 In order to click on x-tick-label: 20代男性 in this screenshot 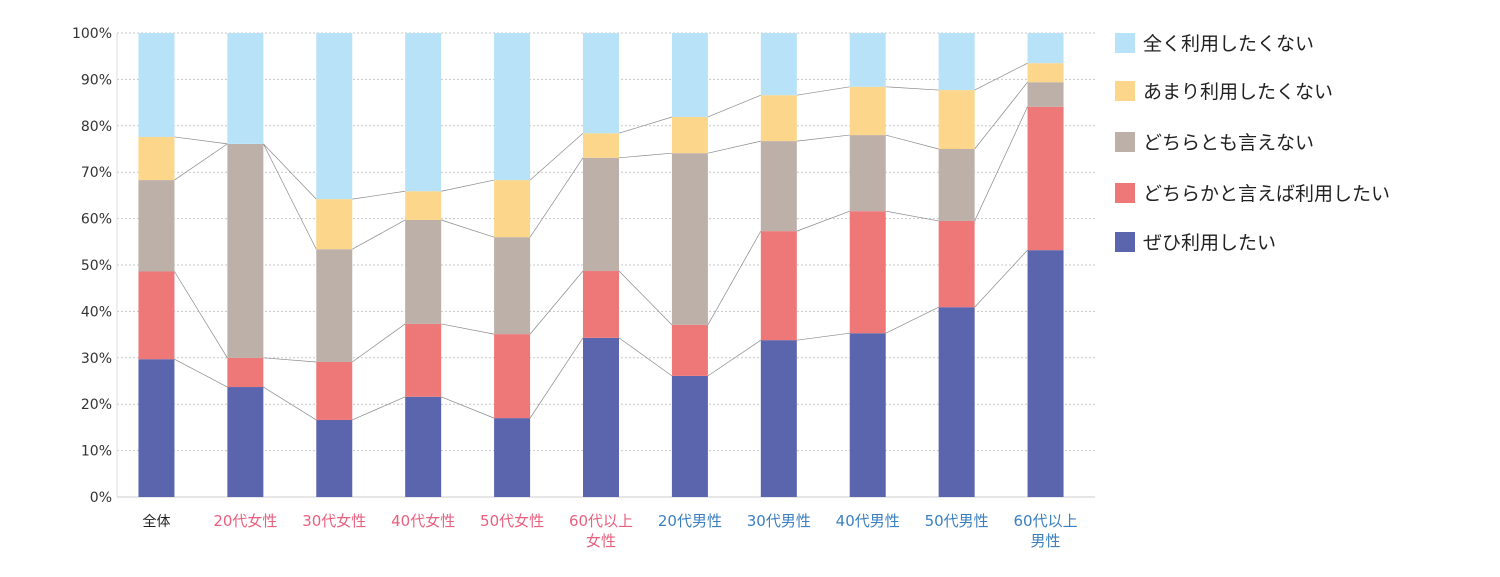, I will do `click(690, 521)`.